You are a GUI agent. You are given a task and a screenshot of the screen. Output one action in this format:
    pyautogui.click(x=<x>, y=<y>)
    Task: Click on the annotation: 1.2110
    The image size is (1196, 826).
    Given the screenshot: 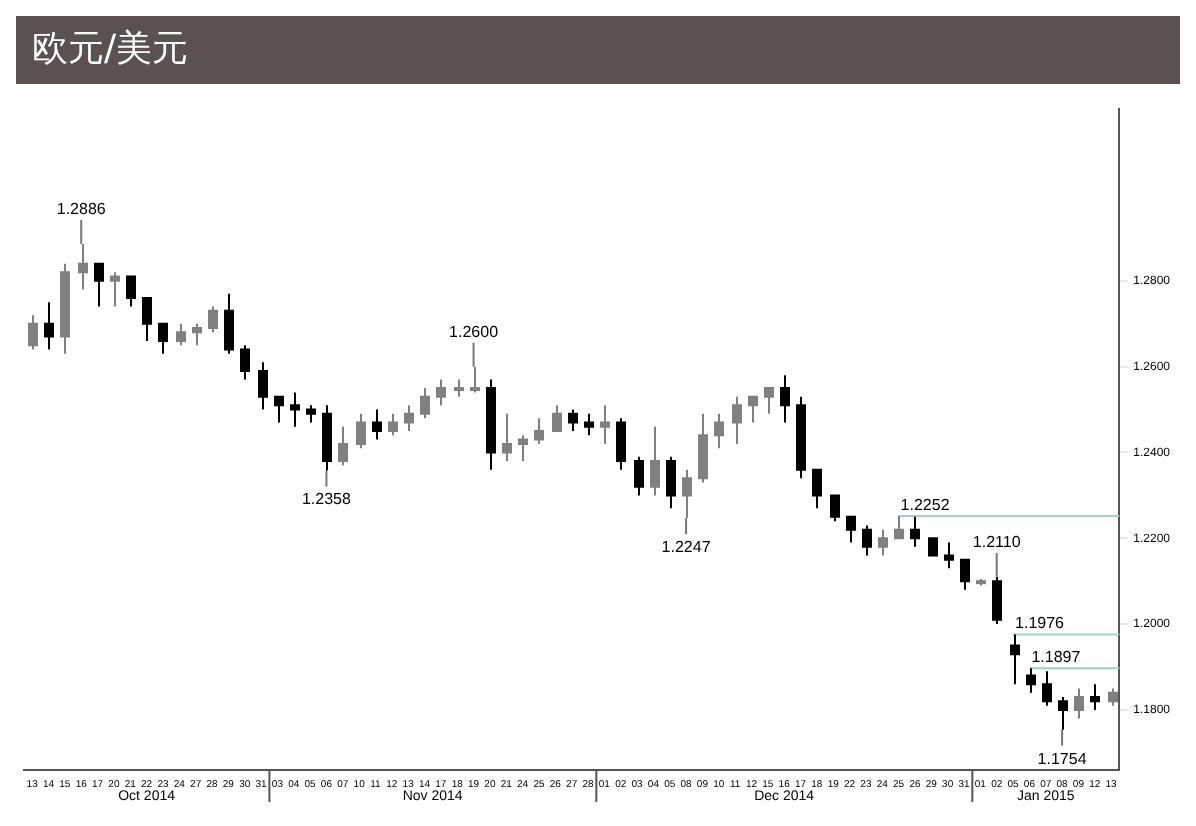 What is the action you would take?
    pyautogui.click(x=997, y=541)
    